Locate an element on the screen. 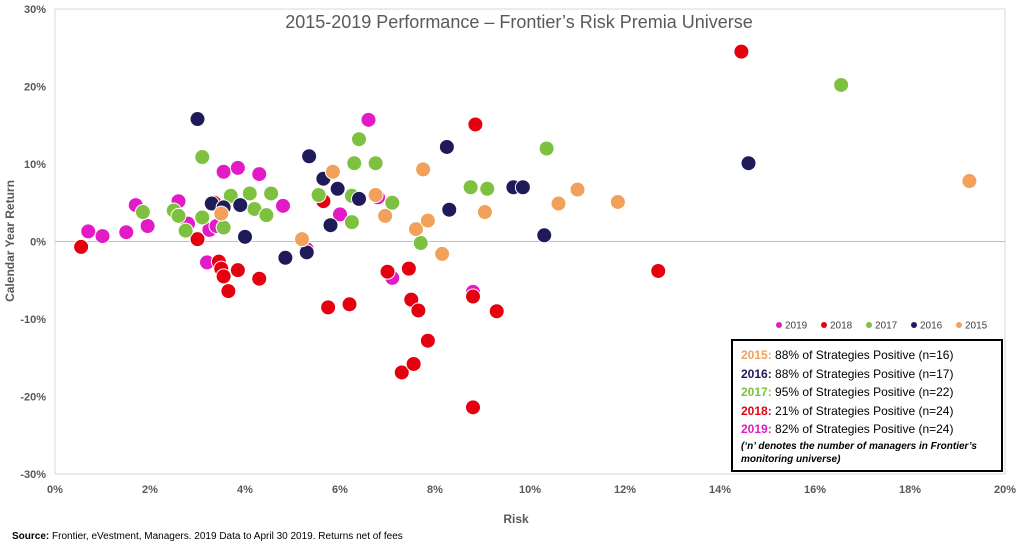 The width and height of the screenshot is (1024, 557). legend-label-2019: 2019 is located at coordinates (796, 326).